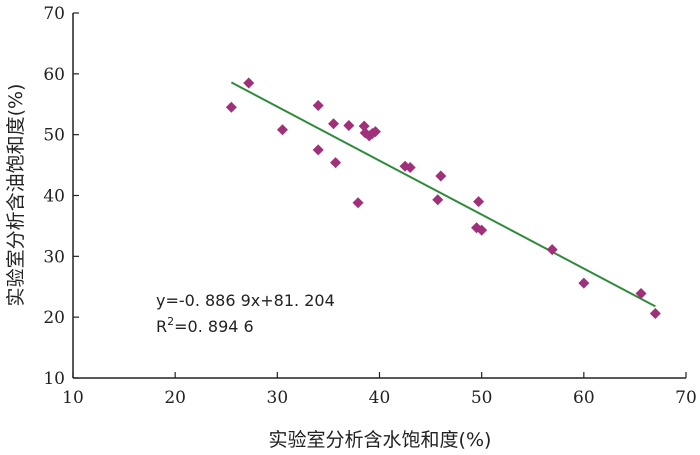 This screenshot has width=700, height=455. What do you see at coordinates (54, 75) in the screenshot?
I see `y-tick-label: 60` at bounding box center [54, 75].